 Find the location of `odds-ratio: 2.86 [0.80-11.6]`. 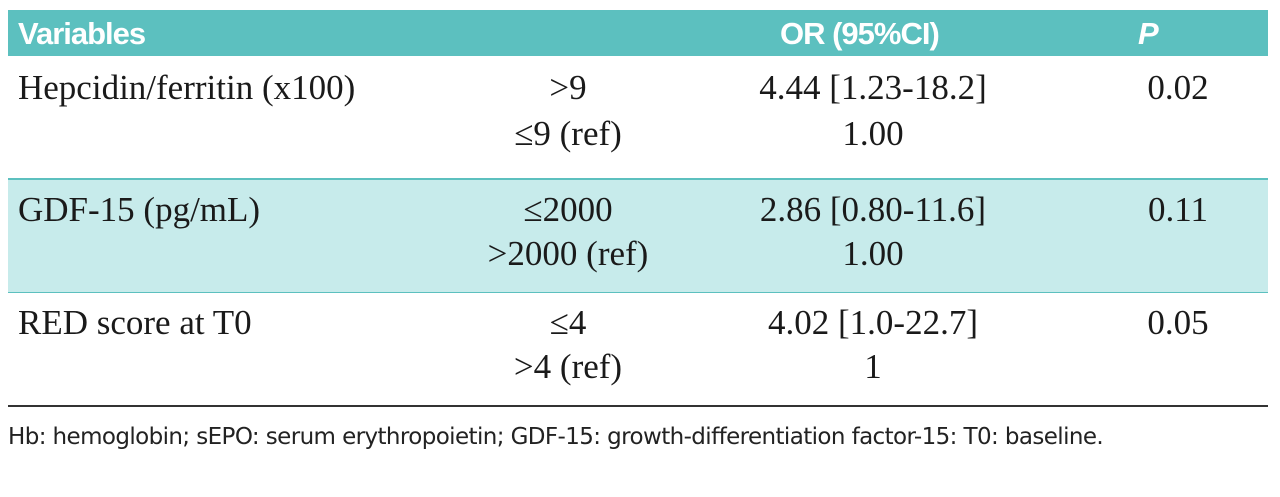

odds-ratio: 2.86 [0.80-11.6] is located at coordinates (873, 209).